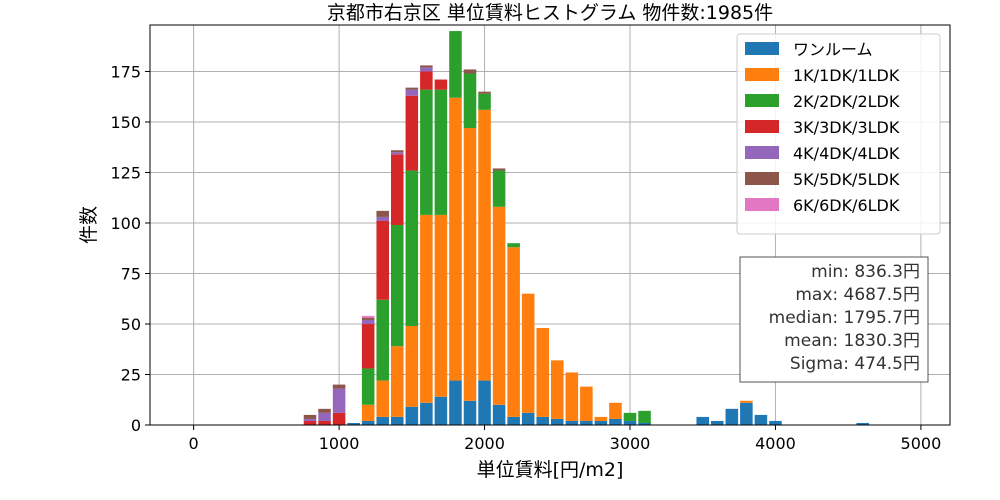 The image size is (1000, 500). What do you see at coordinates (194, 443) in the screenshot?
I see `x-tick-label: 0` at bounding box center [194, 443].